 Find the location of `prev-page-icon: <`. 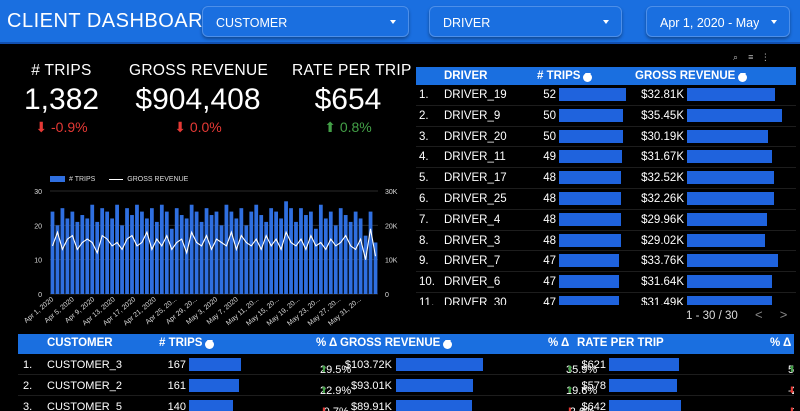

prev-page-icon: < is located at coordinates (759, 314).